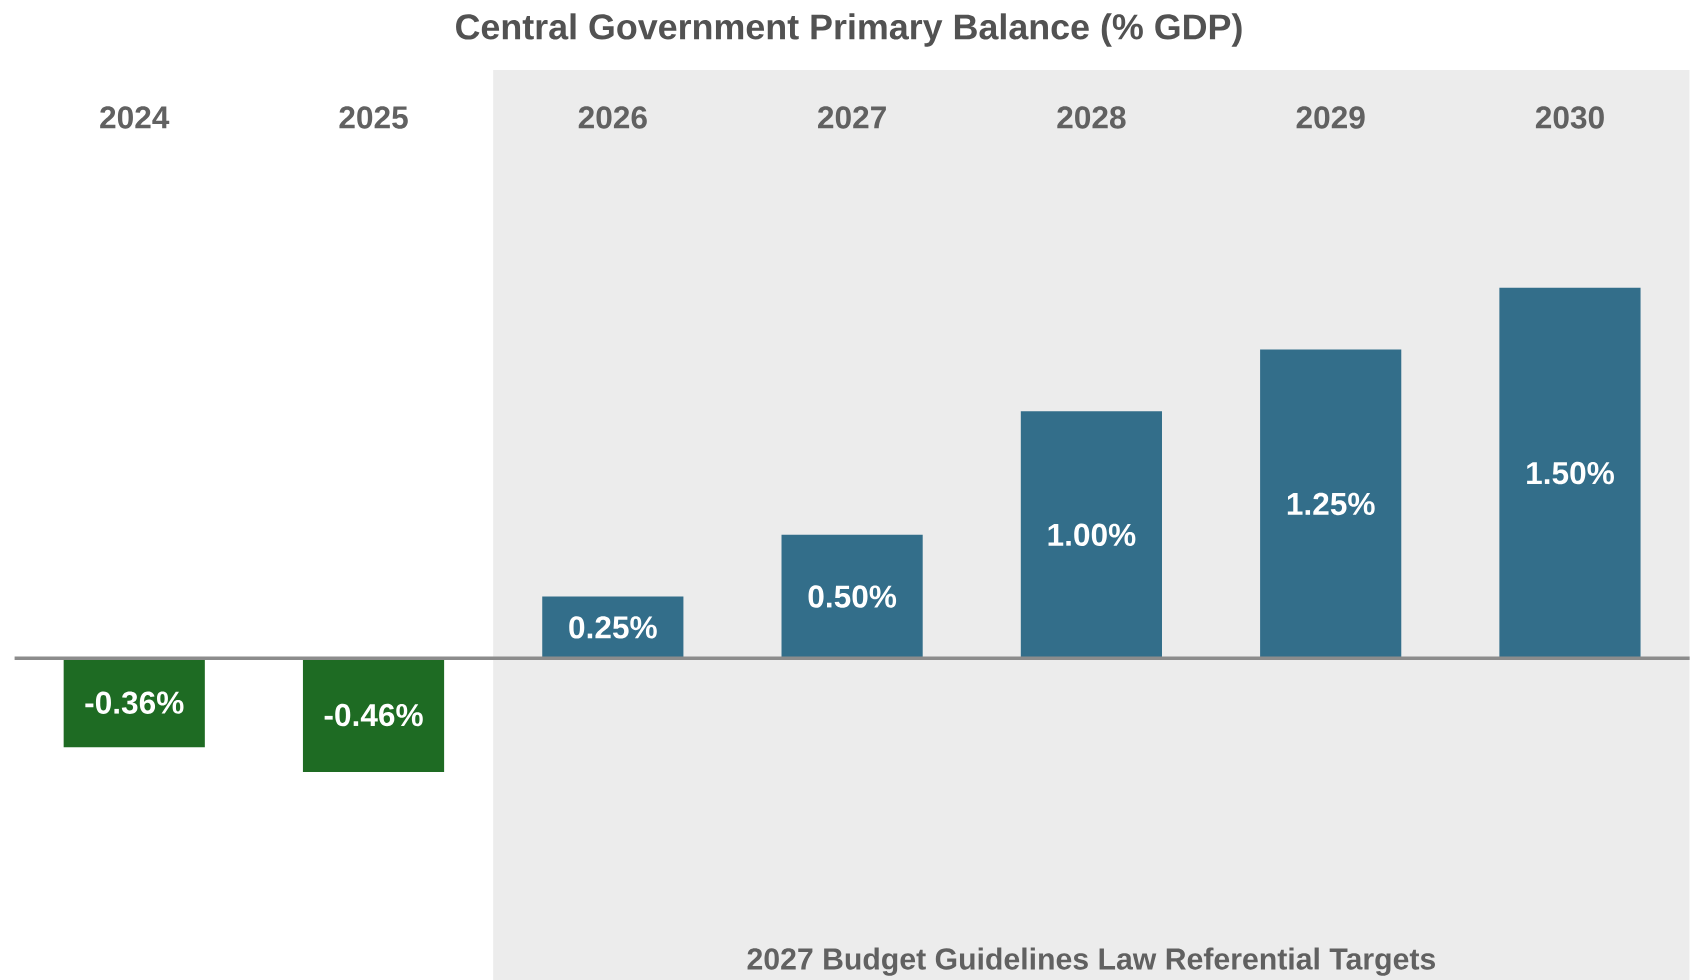 The image size is (1698, 980). I want to click on chart-title: Central Government Primary Balance (% GDP), so click(849, 30).